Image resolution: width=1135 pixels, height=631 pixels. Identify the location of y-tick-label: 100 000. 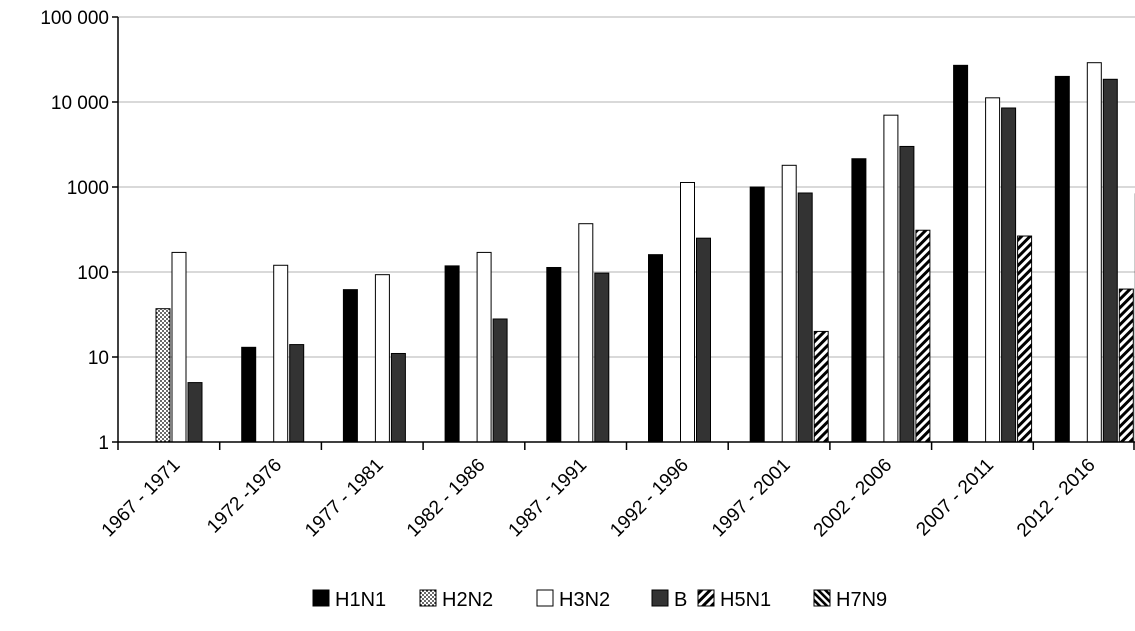
(74, 18).